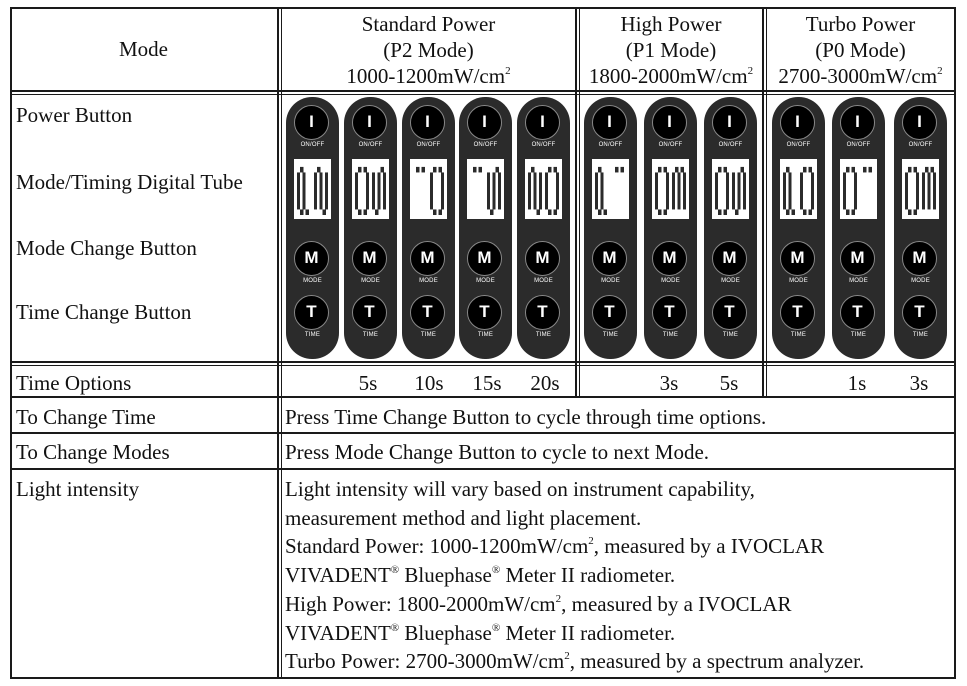 This screenshot has height=686, width=967. What do you see at coordinates (143, 49) in the screenshot?
I see `mode-header: Mode` at bounding box center [143, 49].